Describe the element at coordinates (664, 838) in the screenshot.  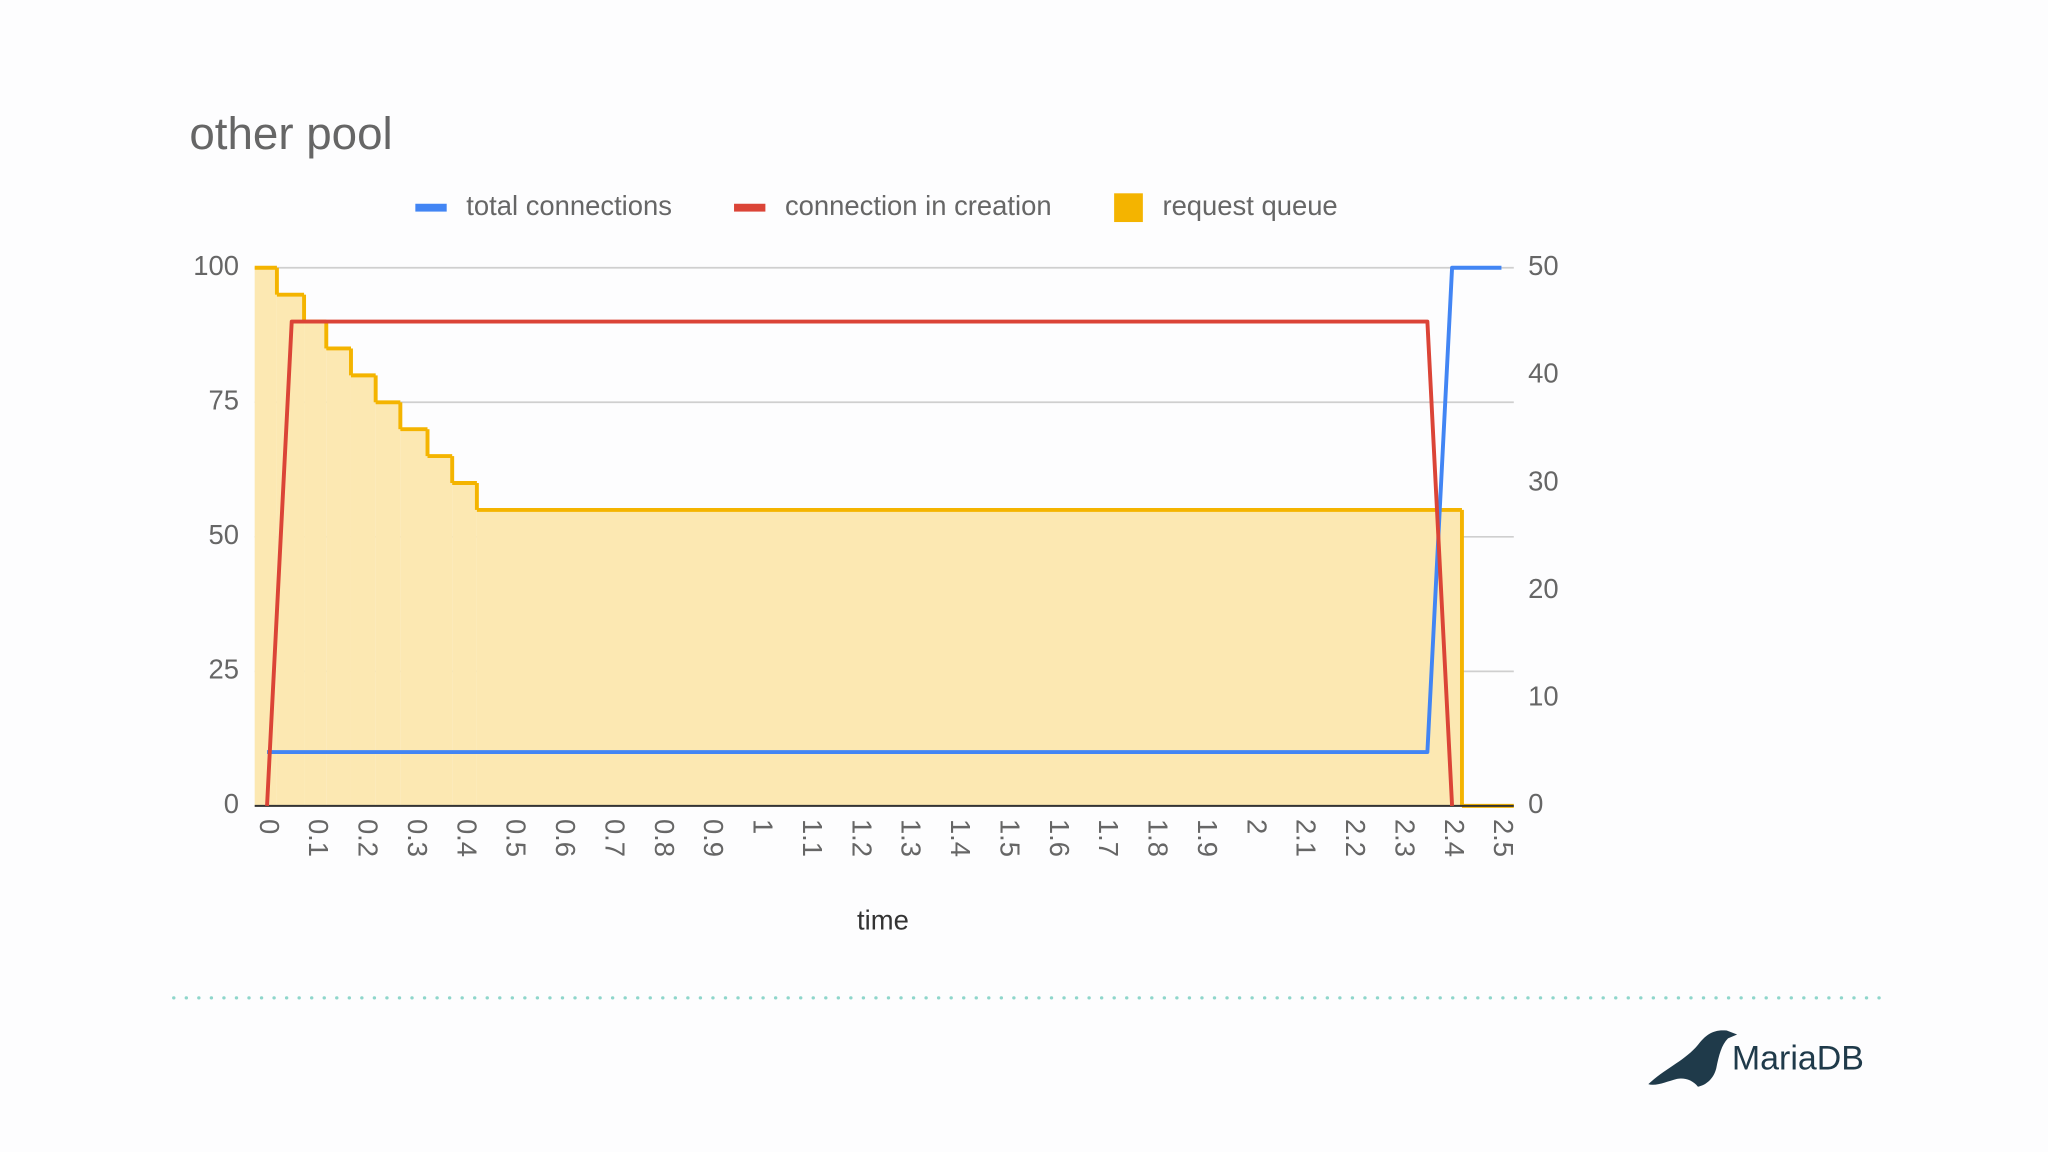
I see `x-tick-label: 0.8` at that location.